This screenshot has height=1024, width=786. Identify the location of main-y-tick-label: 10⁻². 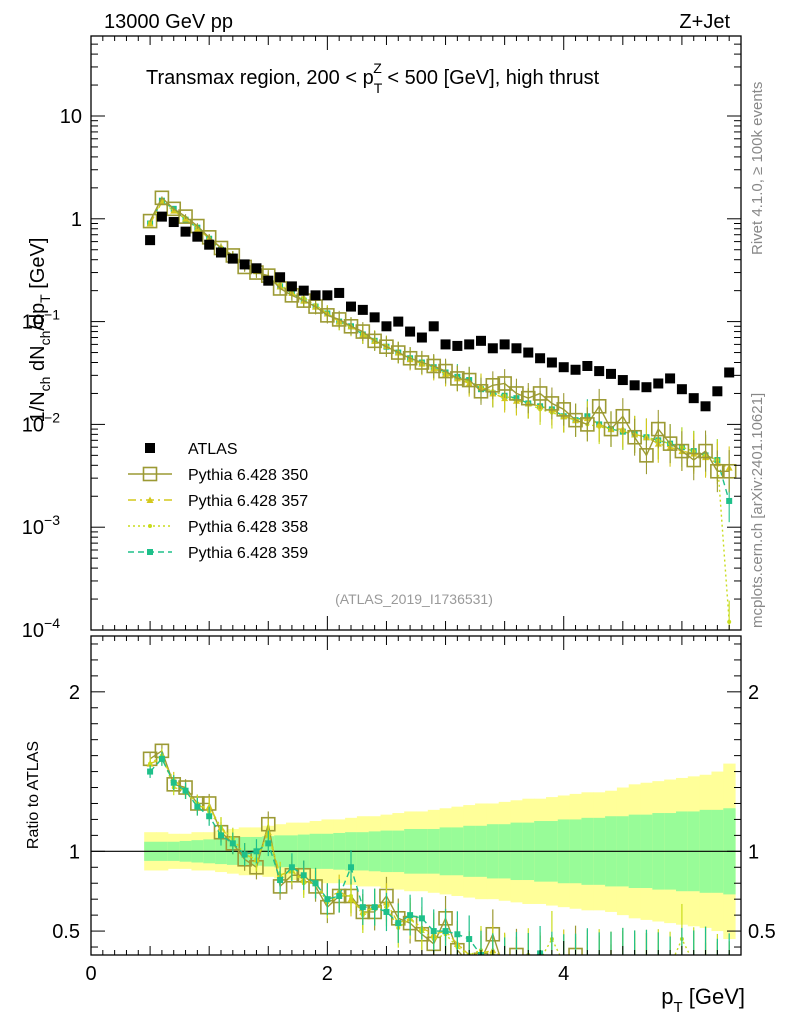
(41, 422).